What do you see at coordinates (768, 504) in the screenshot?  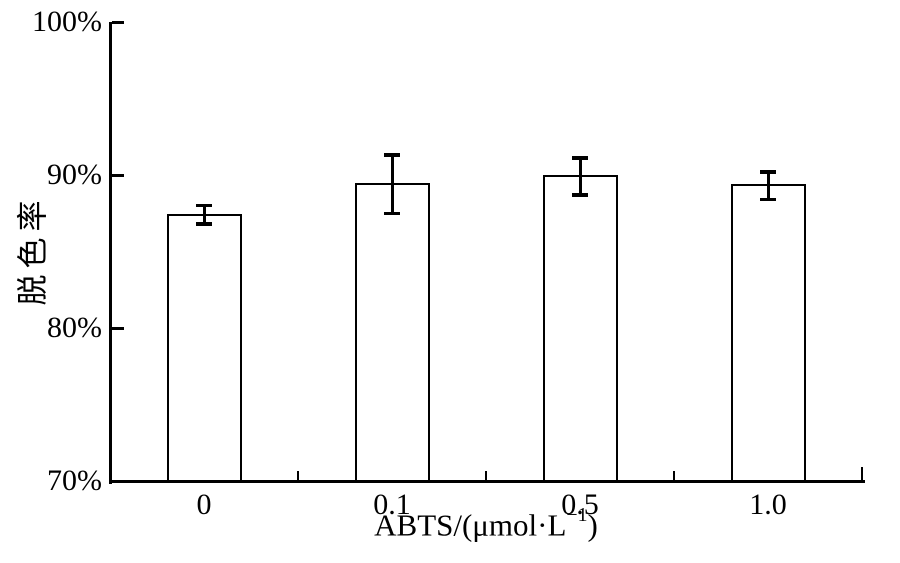 I see `x-tick-label: 1.0` at bounding box center [768, 504].